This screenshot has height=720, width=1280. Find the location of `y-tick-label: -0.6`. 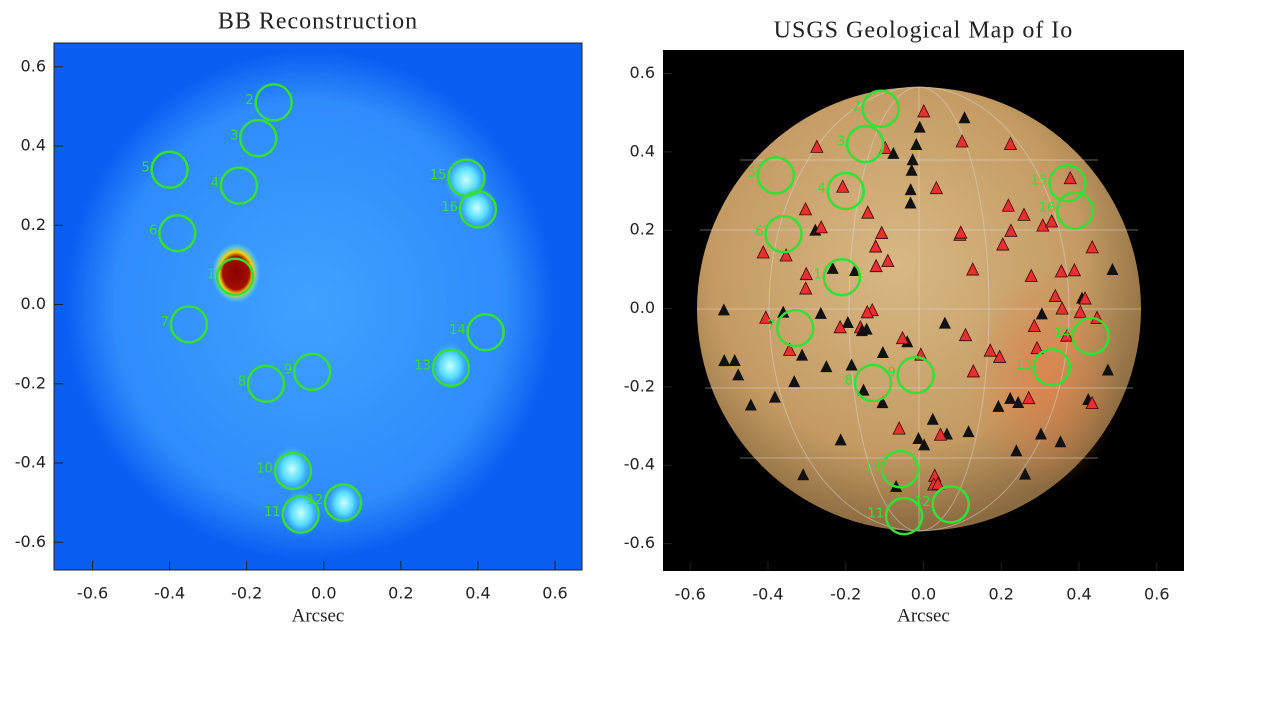

y-tick-label: -0.6 is located at coordinates (639, 542).